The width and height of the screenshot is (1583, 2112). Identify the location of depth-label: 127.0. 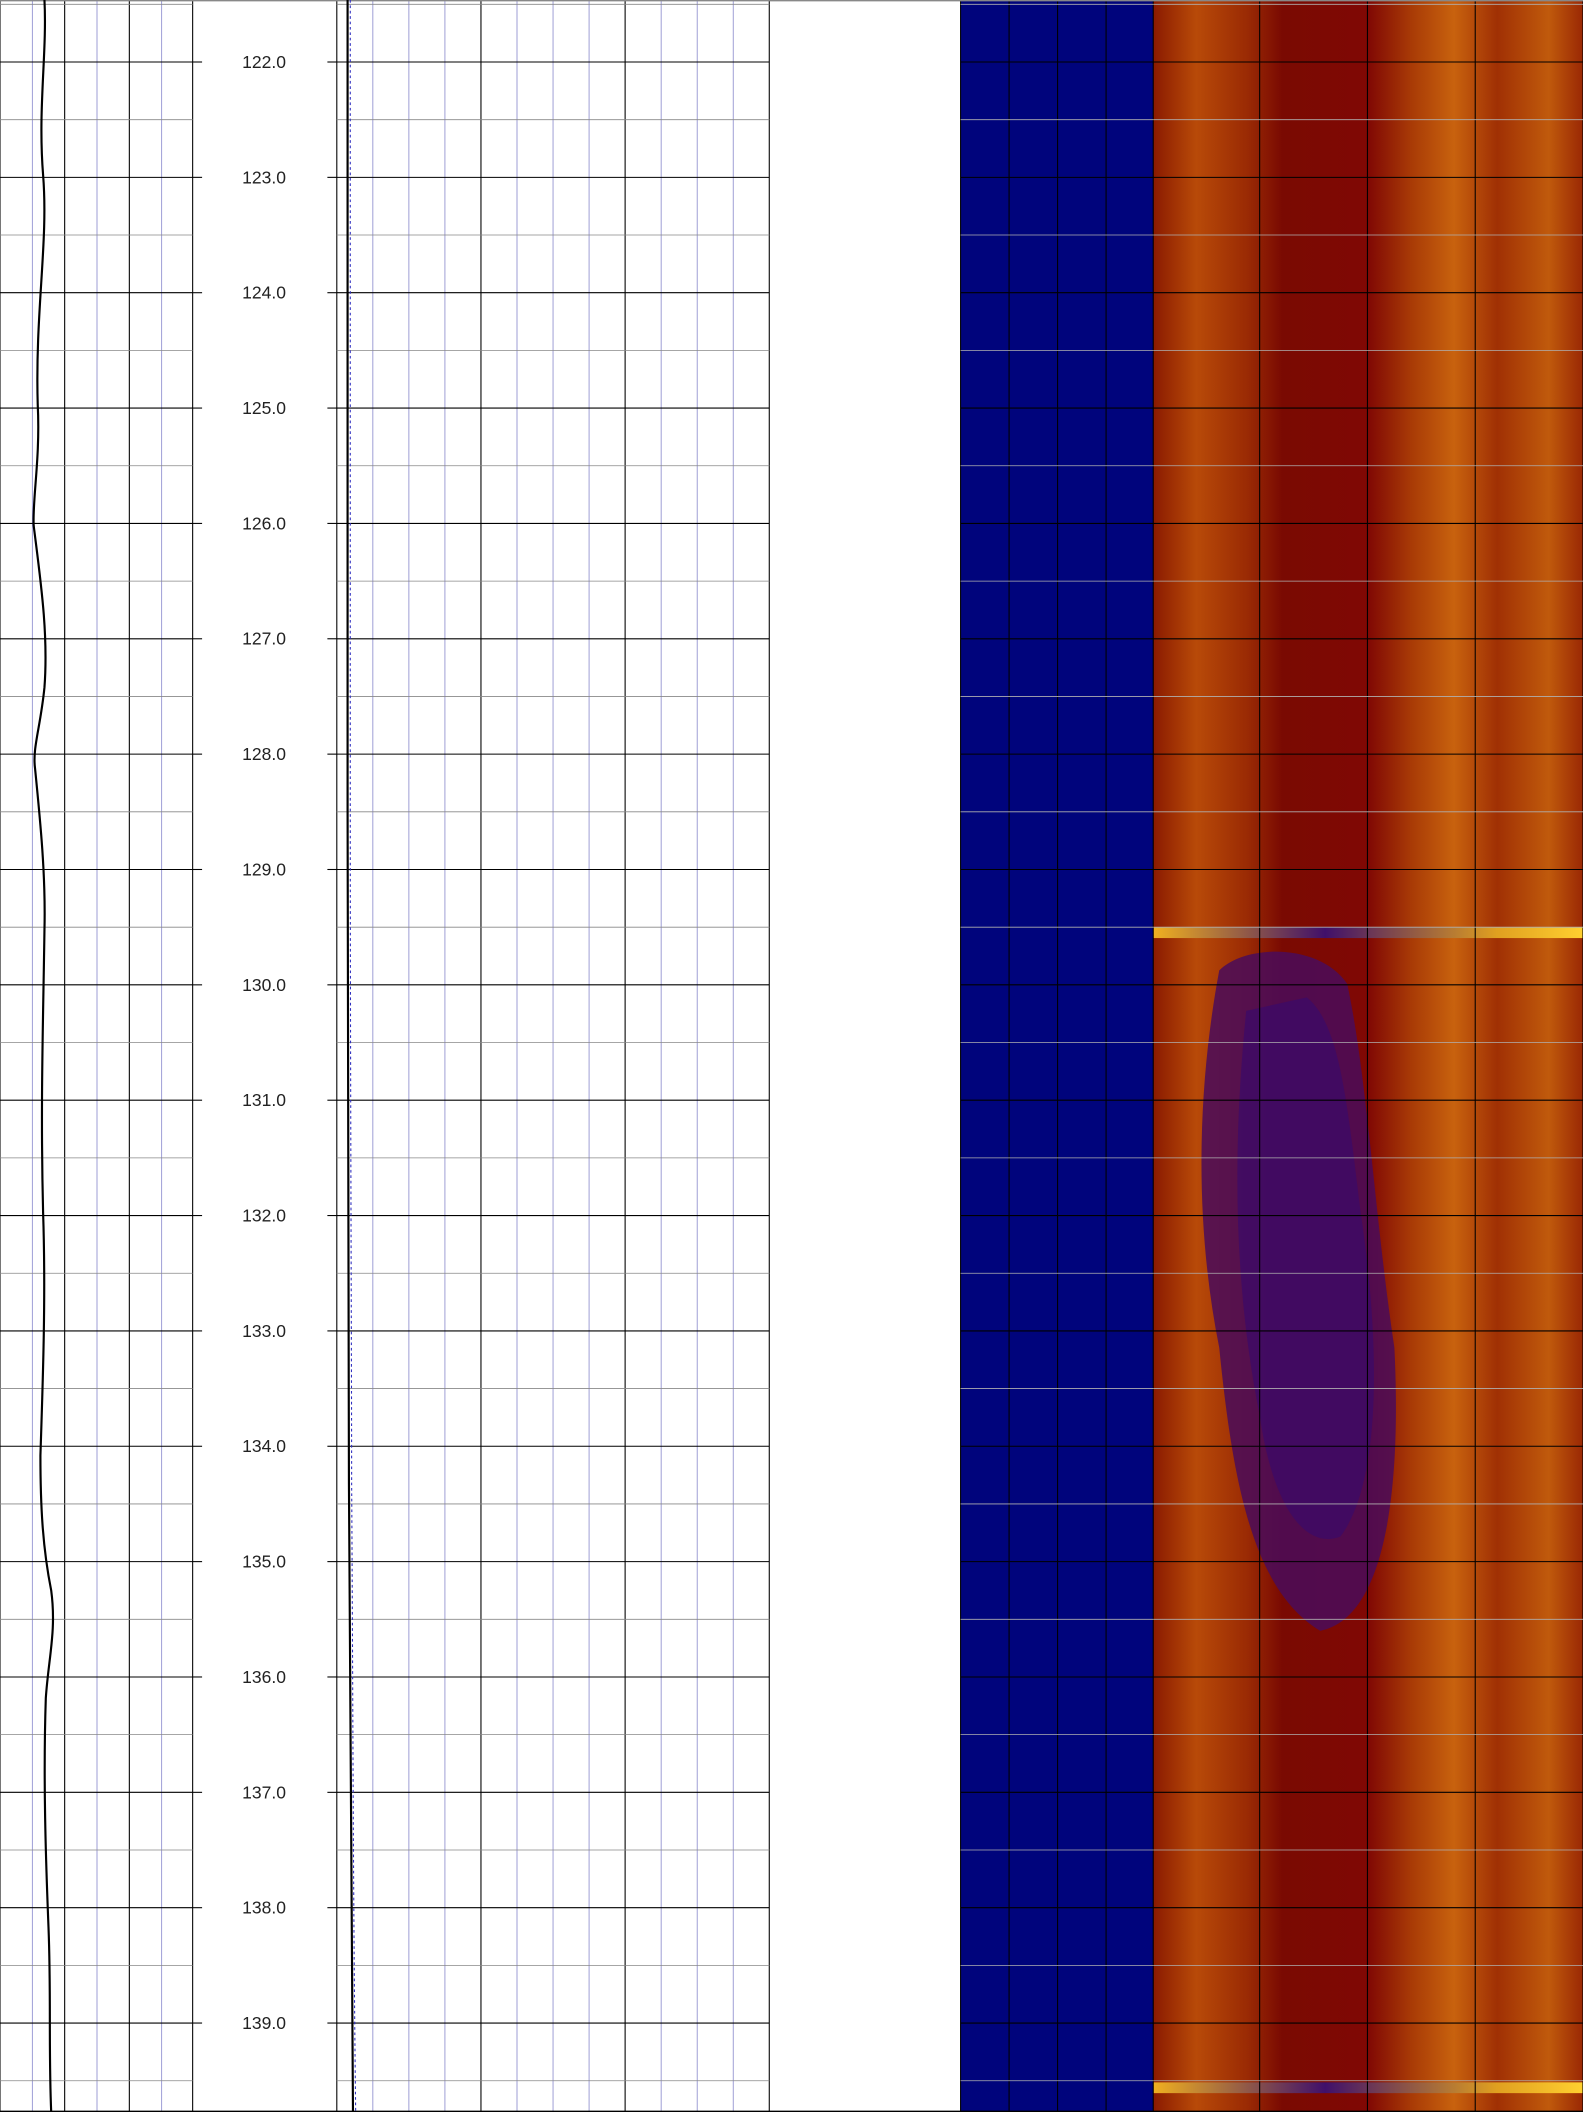
(264, 639).